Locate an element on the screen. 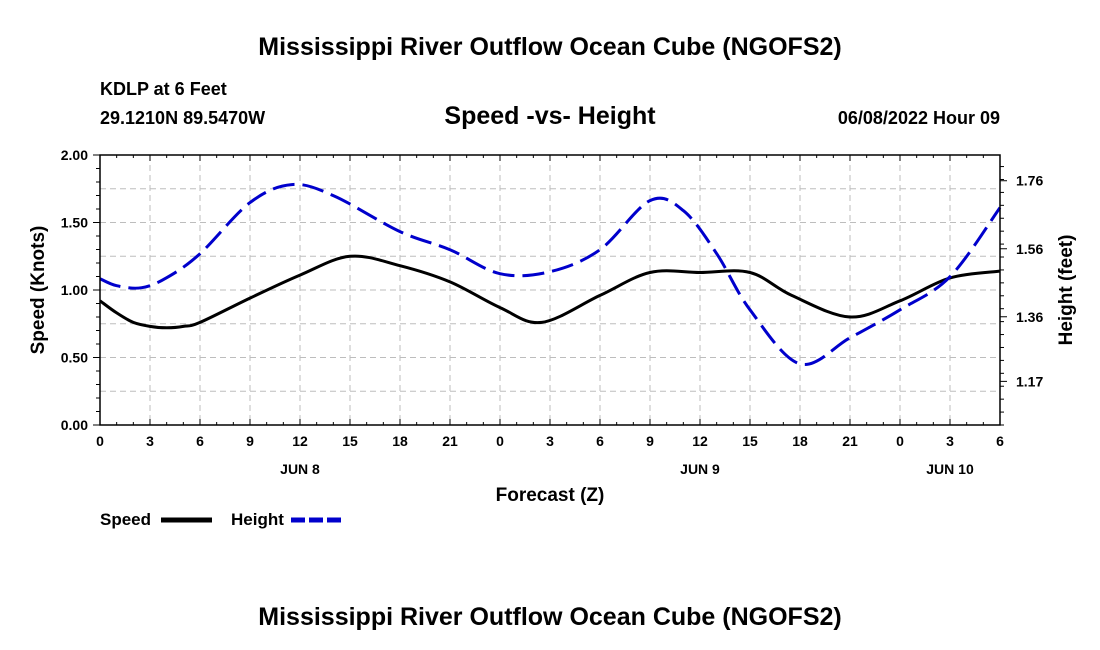 The height and width of the screenshot is (650, 1100). y-tick-label: 2.00 is located at coordinates (74, 155).